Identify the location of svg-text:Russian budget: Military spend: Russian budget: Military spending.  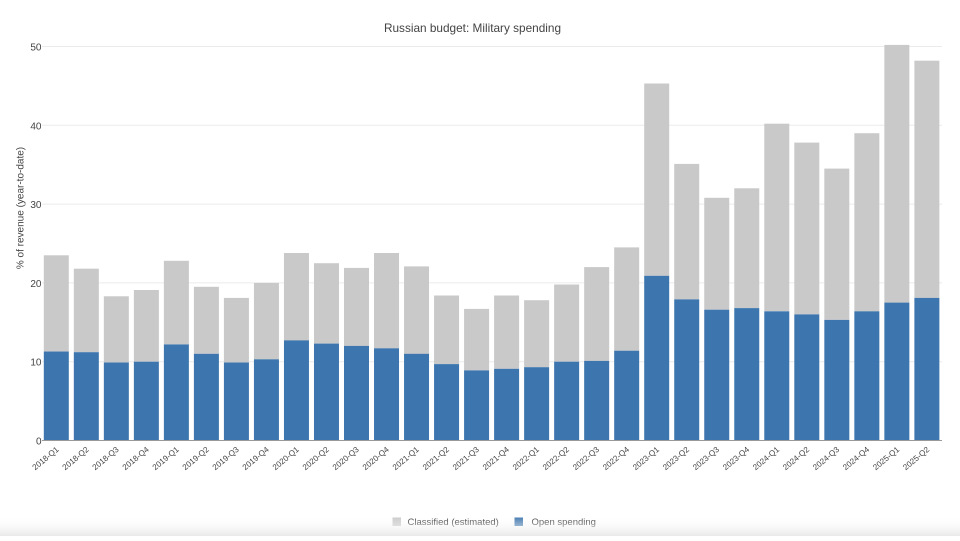
(472, 28).